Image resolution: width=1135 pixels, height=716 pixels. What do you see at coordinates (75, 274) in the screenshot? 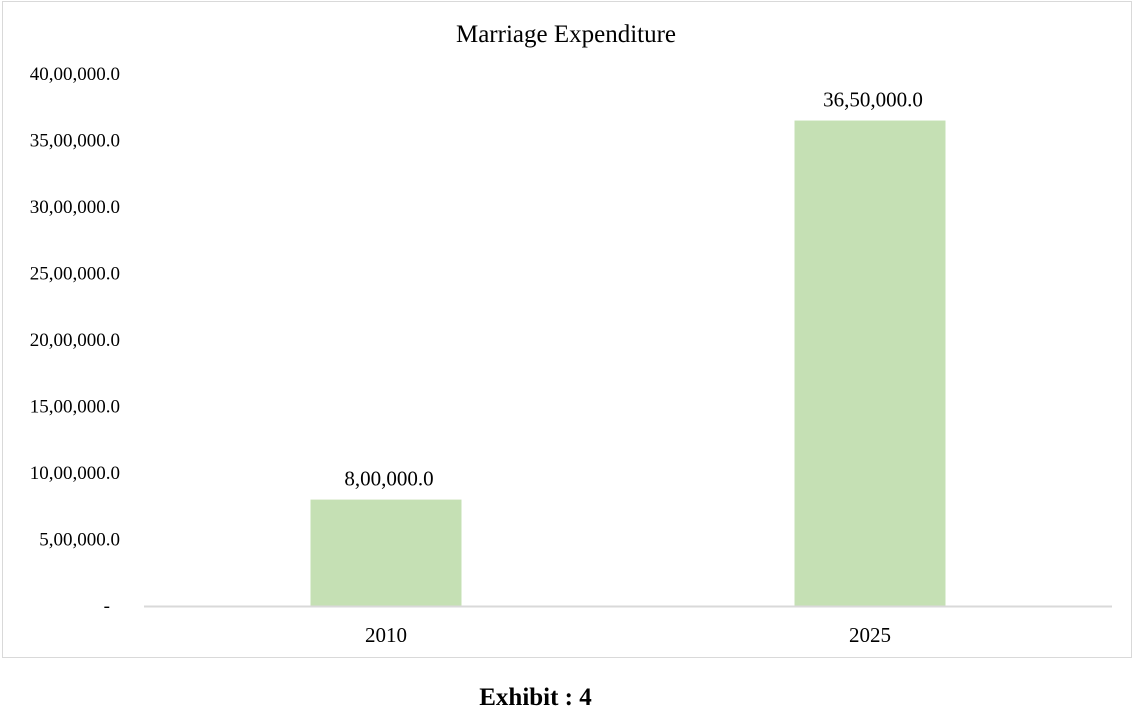
I see `y-tick-label: 25,00,000.0` at bounding box center [75, 274].